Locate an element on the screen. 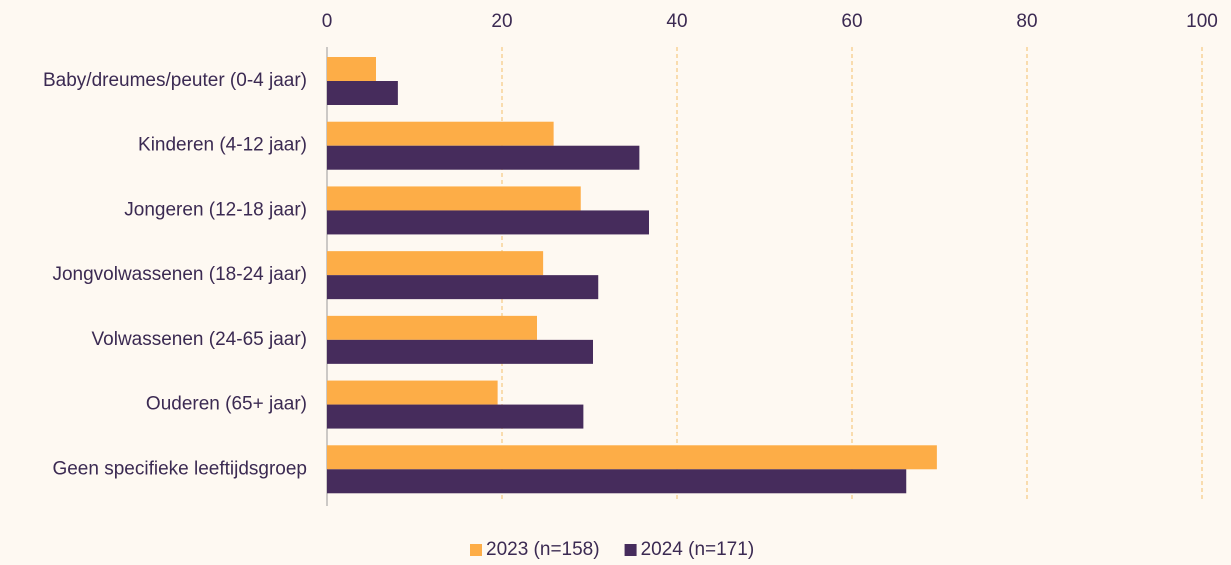  y-tick-label: Jongvolwassenen (18-24 jaar) is located at coordinates (179, 274).